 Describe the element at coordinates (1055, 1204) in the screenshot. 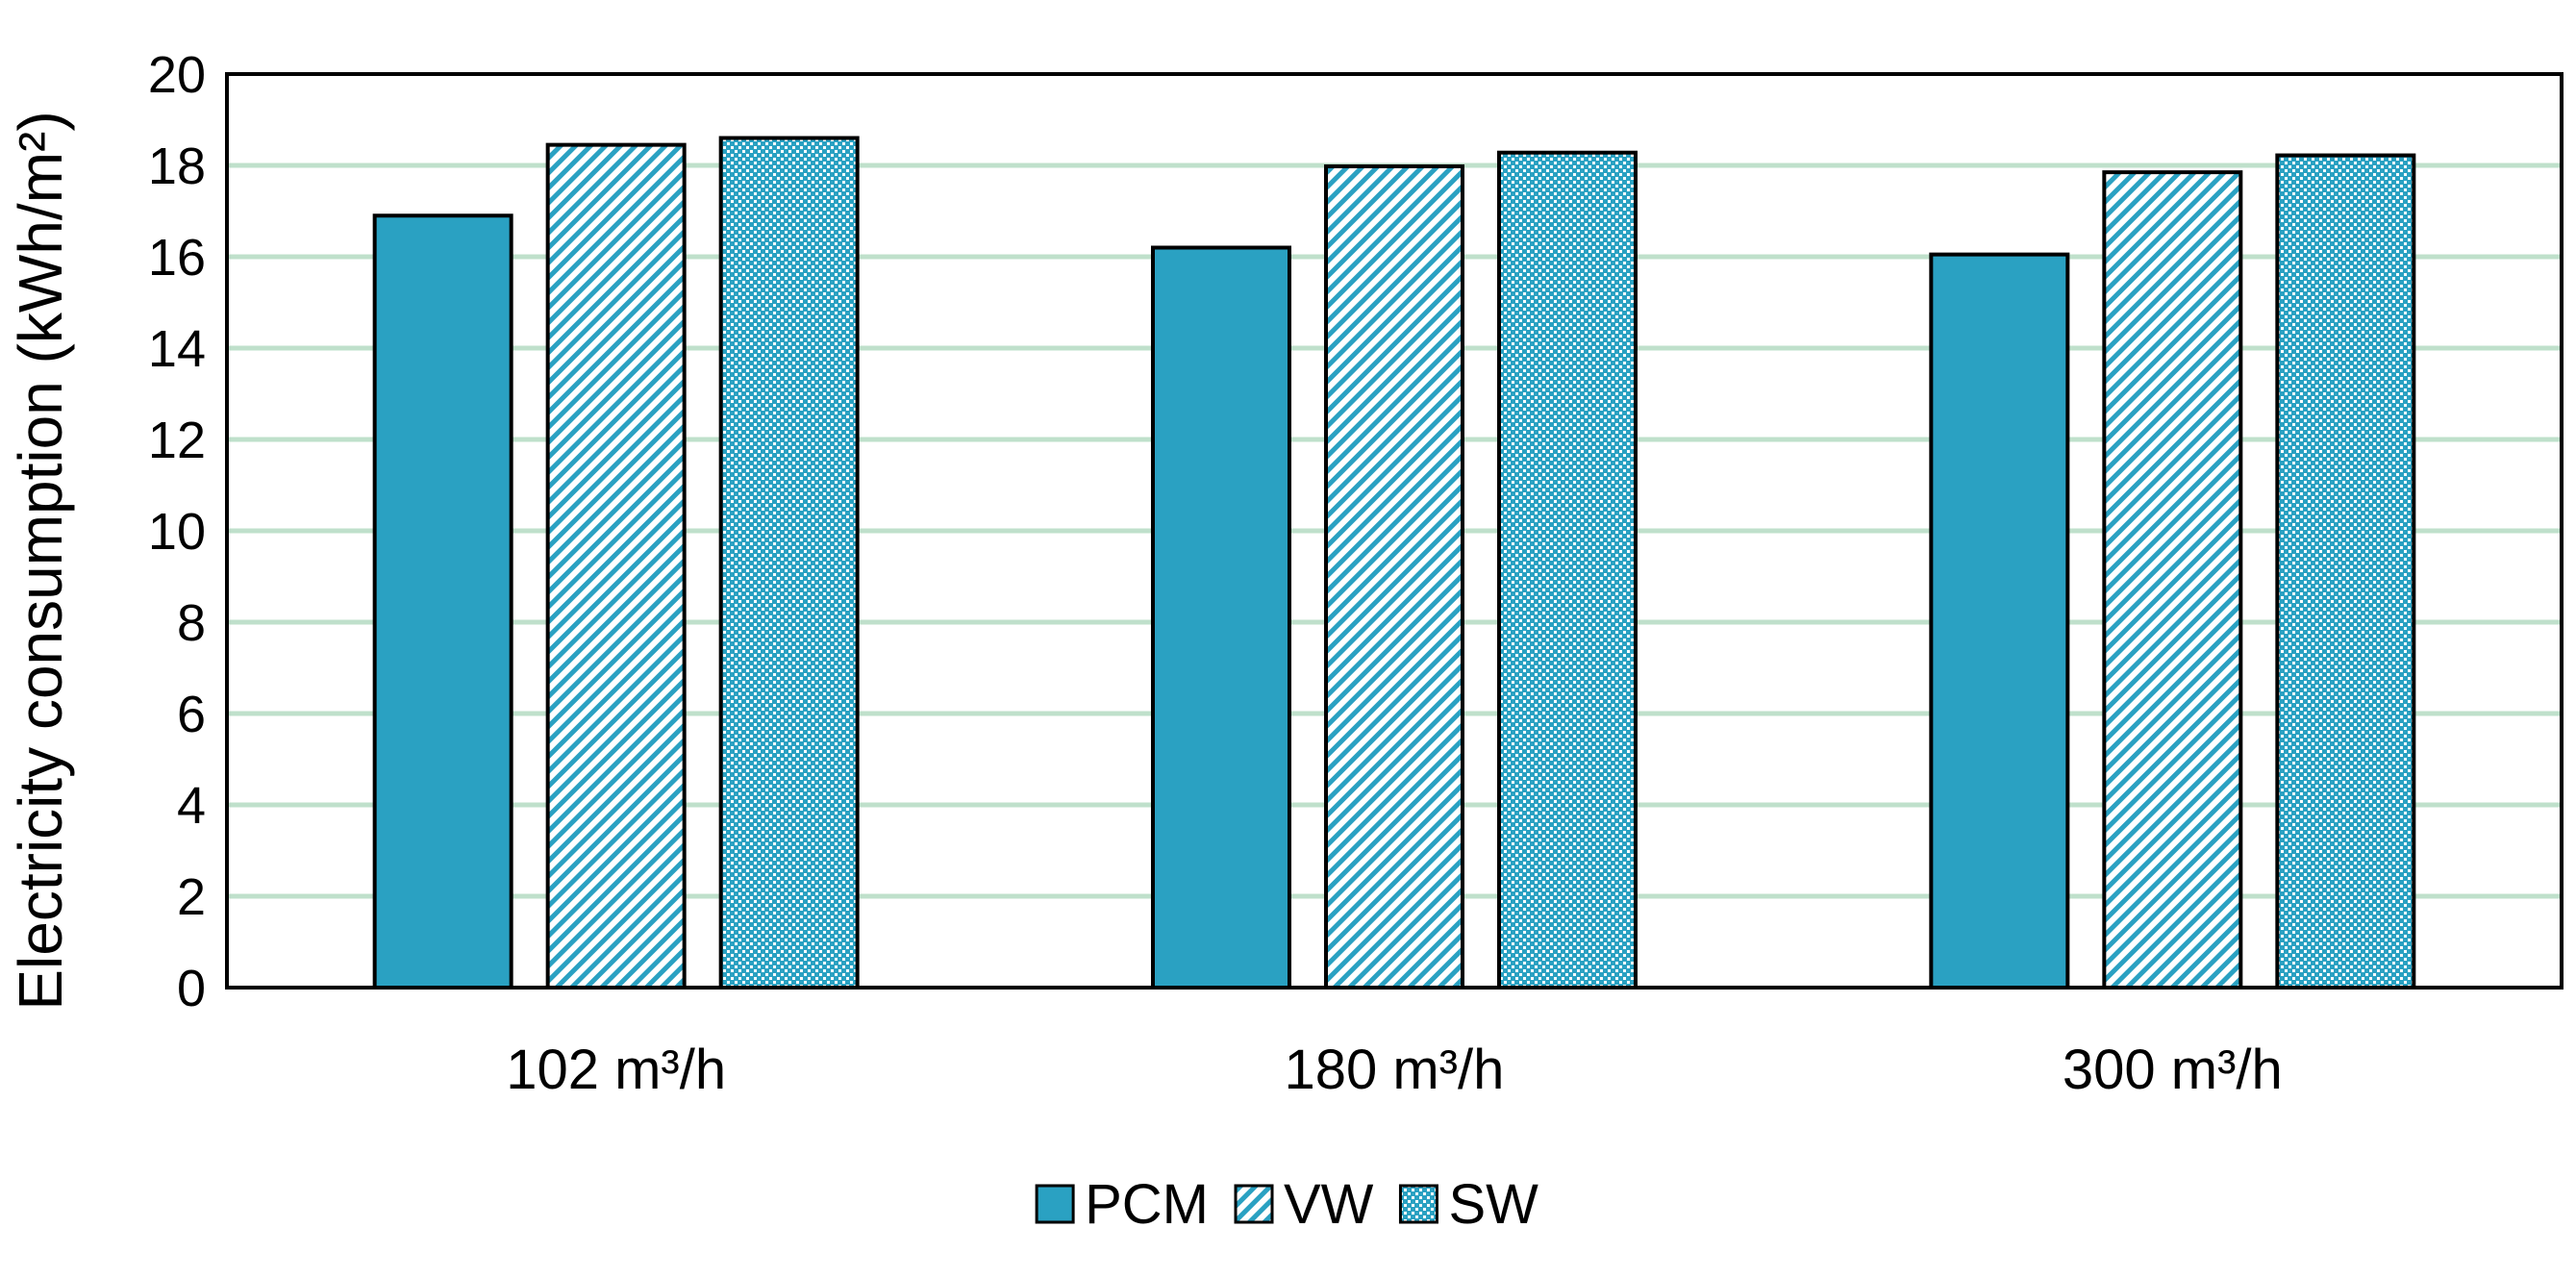

I see `legend-swatch-pcm` at that location.